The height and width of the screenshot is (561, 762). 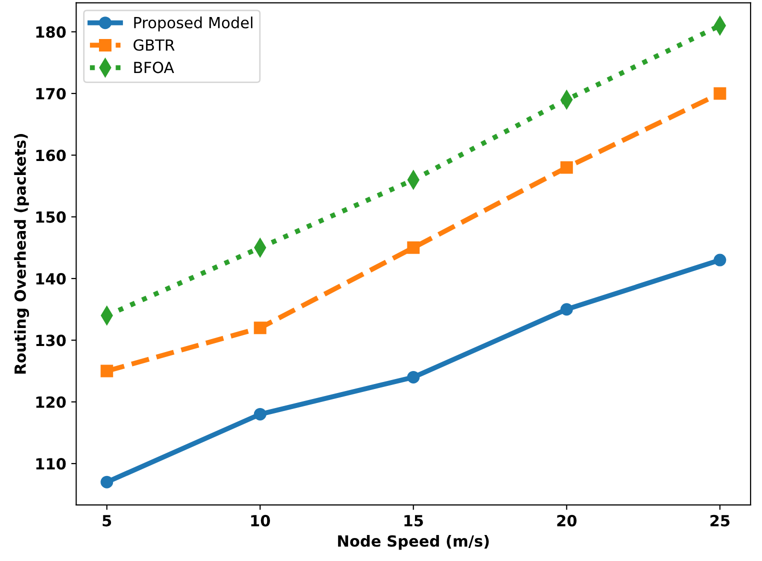 I want to click on legend-label: GBTR, so click(x=154, y=45).